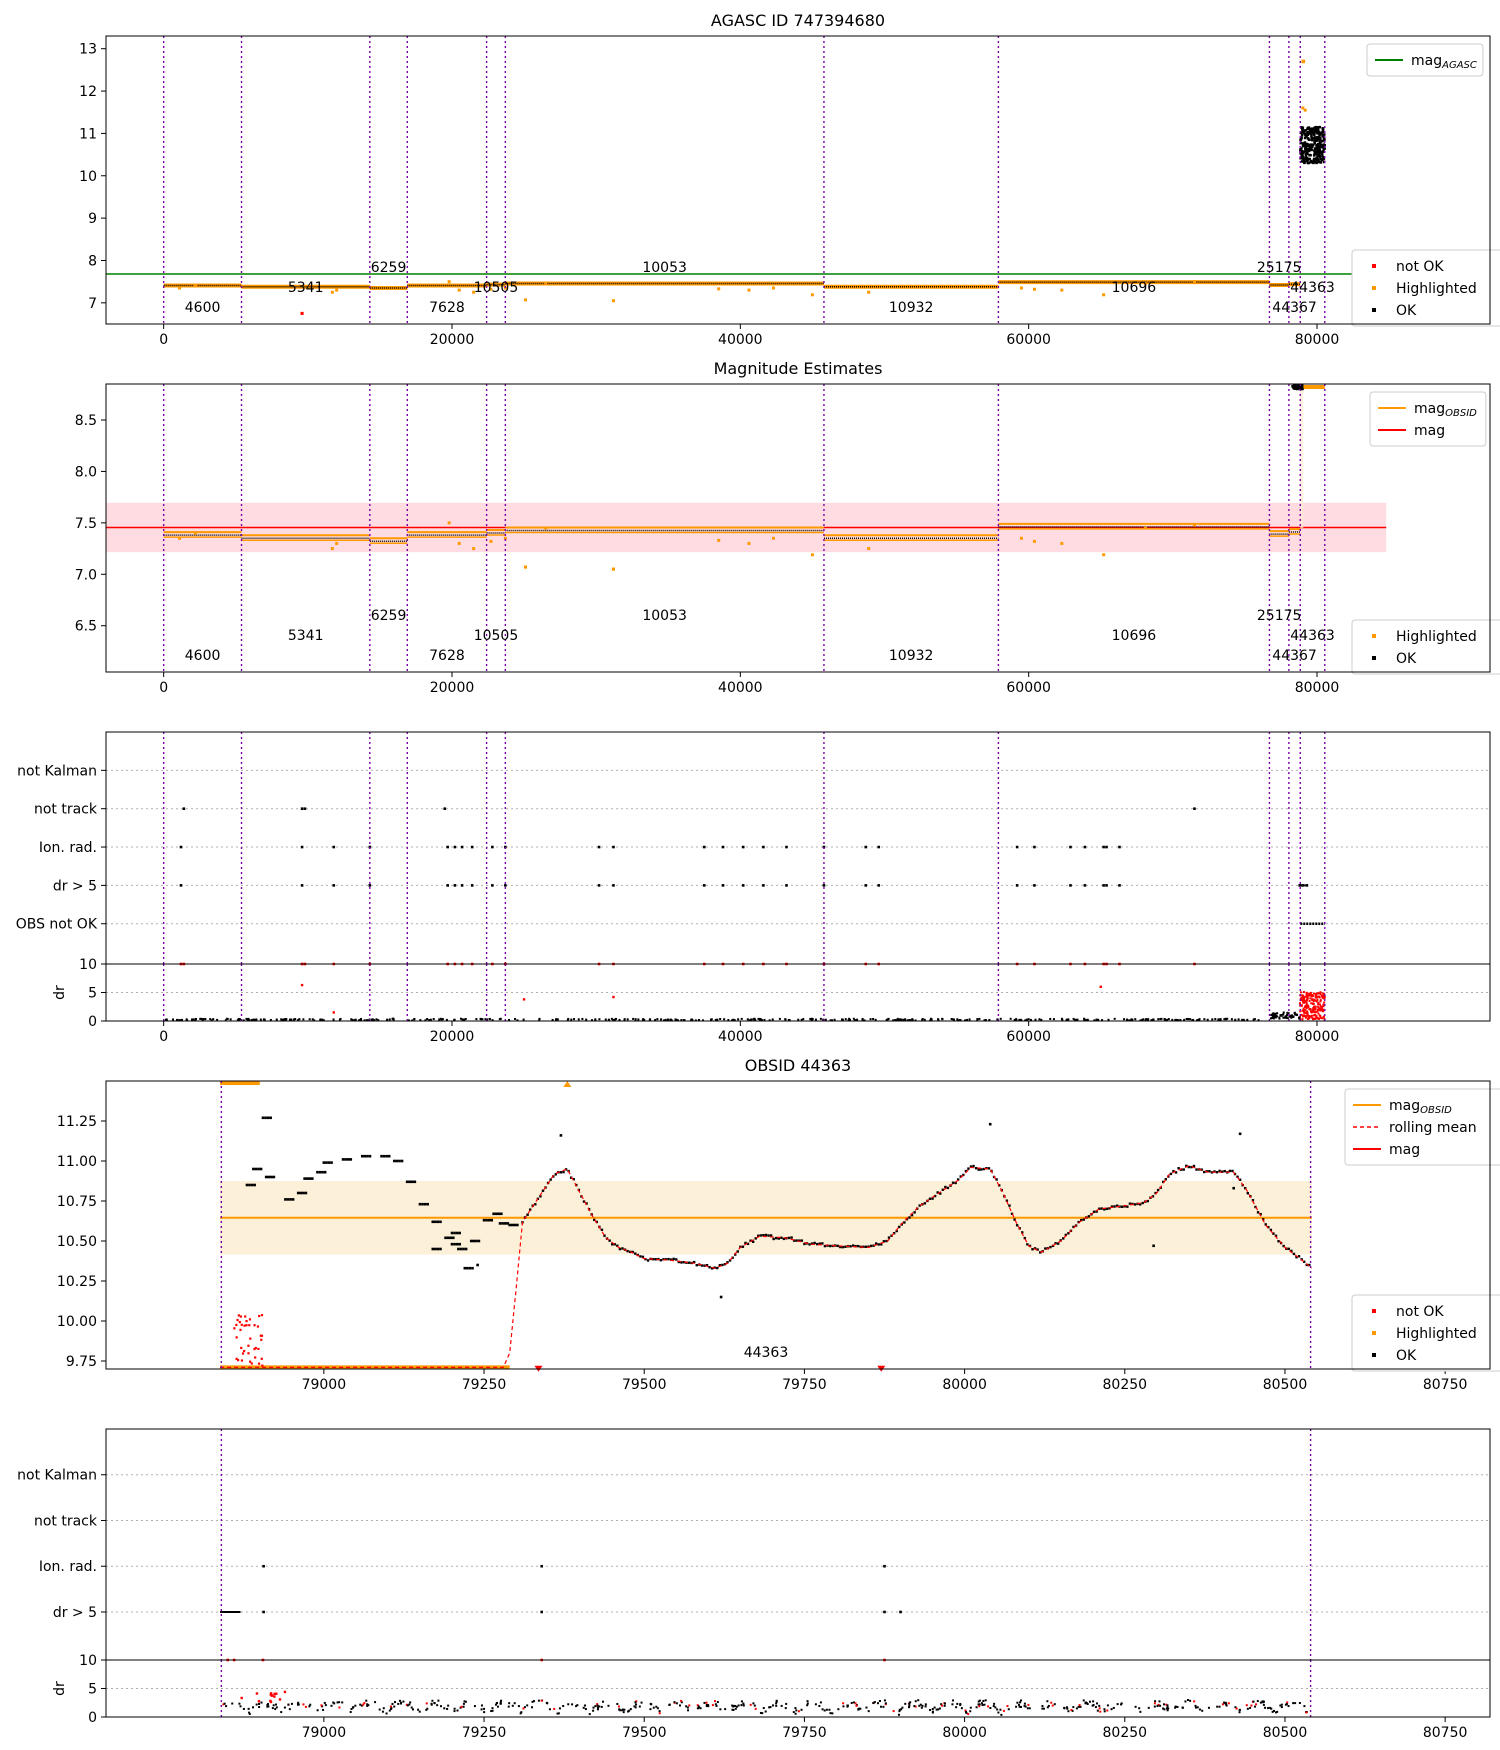 This screenshot has width=1500, height=1750. I want to click on y-tick-label: 8.5, so click(86, 421).